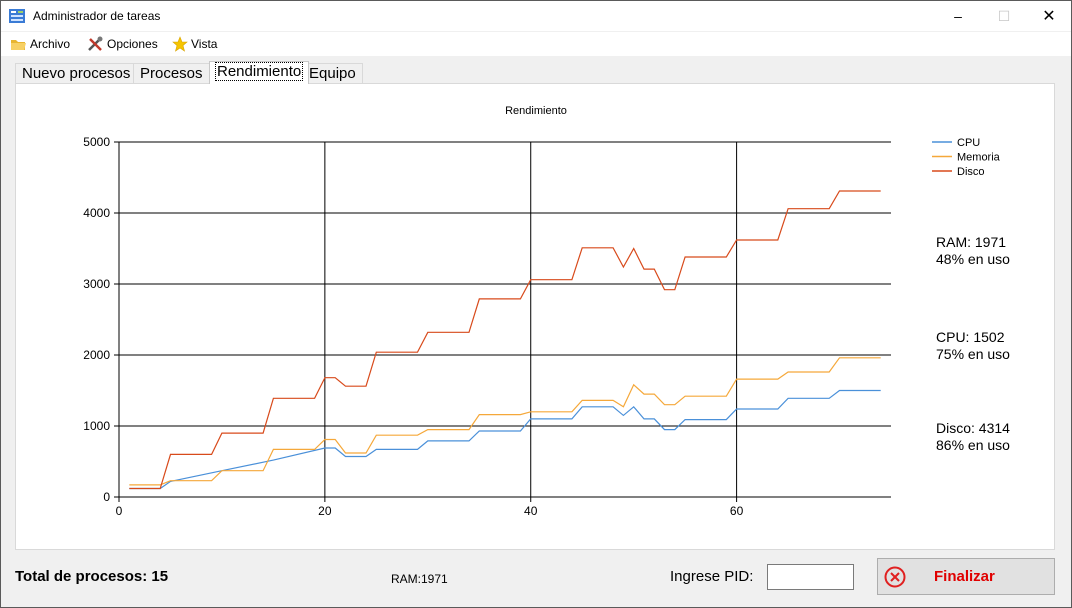 The width and height of the screenshot is (1072, 608). What do you see at coordinates (18, 44) in the screenshot?
I see `folder-icon` at bounding box center [18, 44].